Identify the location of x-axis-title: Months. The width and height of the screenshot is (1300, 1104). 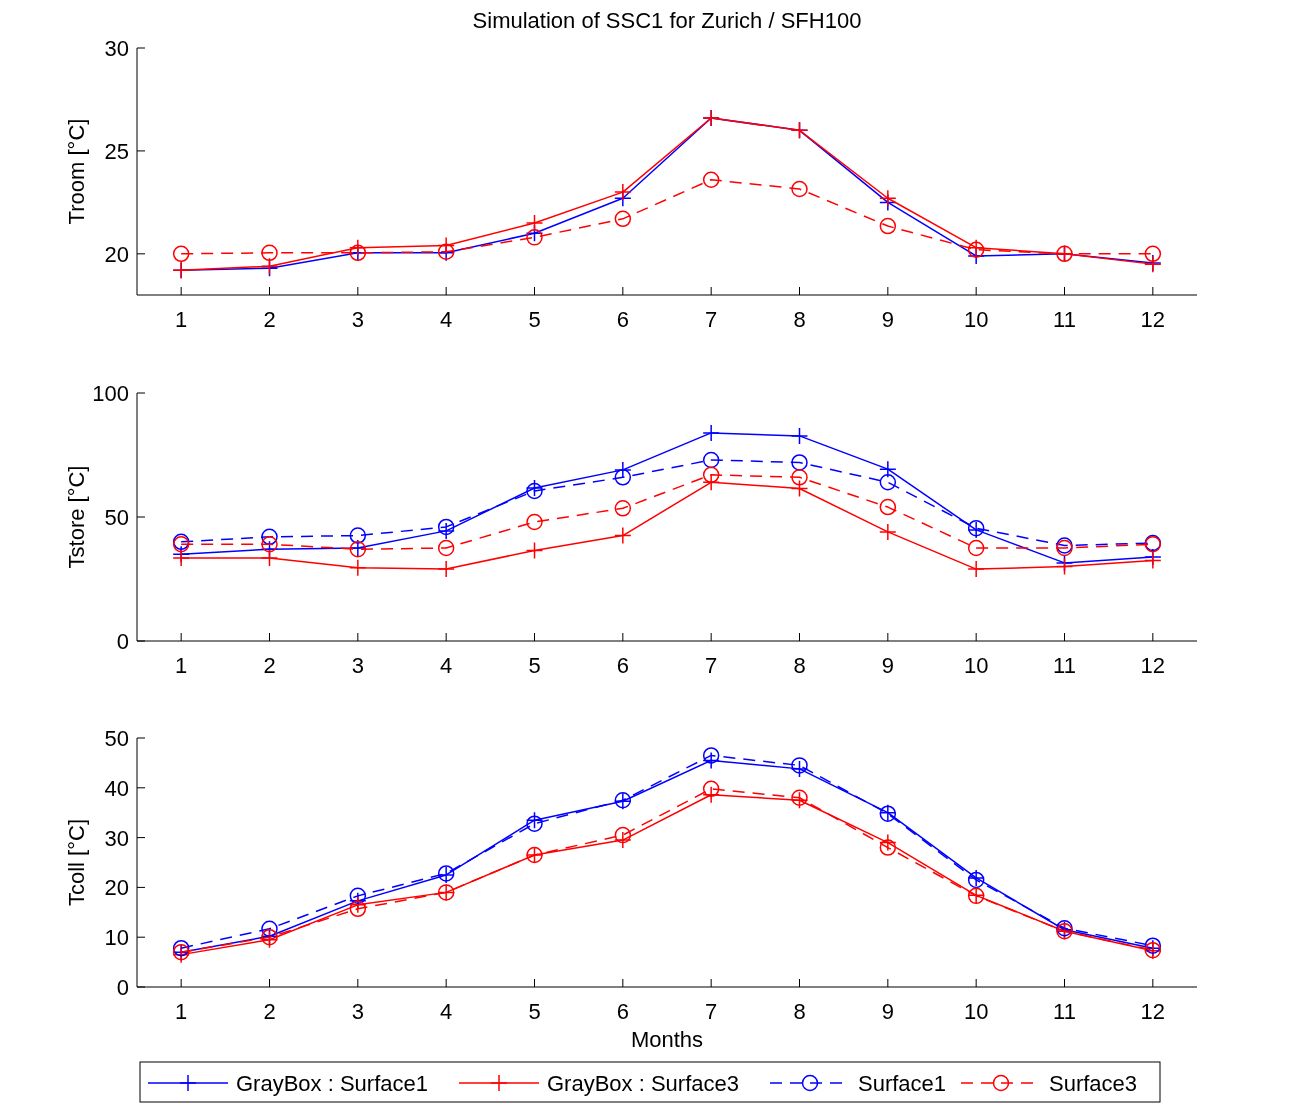
(667, 1039).